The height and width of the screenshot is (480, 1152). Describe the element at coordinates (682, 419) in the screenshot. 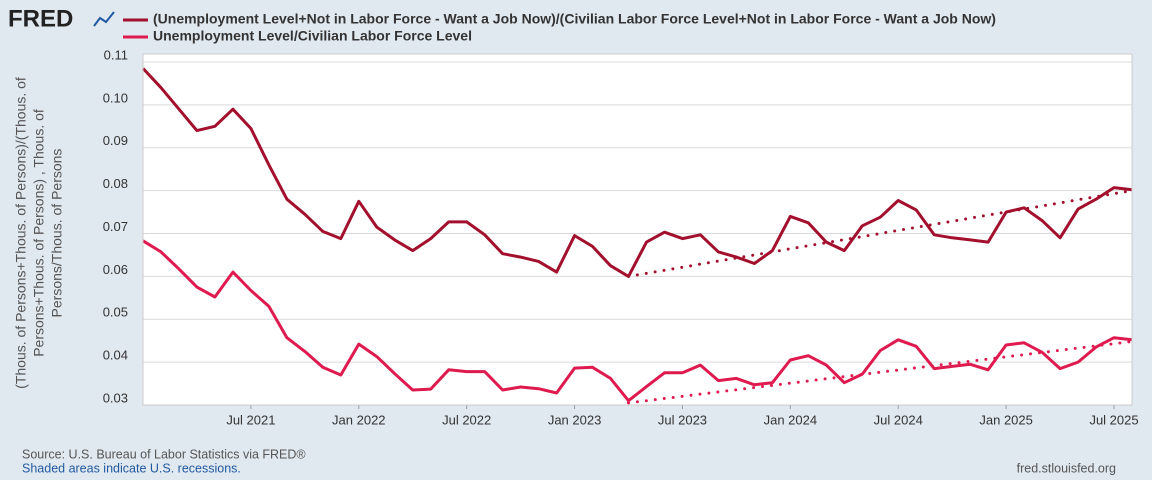

I see `x-tick-label: Jul 2023` at that location.